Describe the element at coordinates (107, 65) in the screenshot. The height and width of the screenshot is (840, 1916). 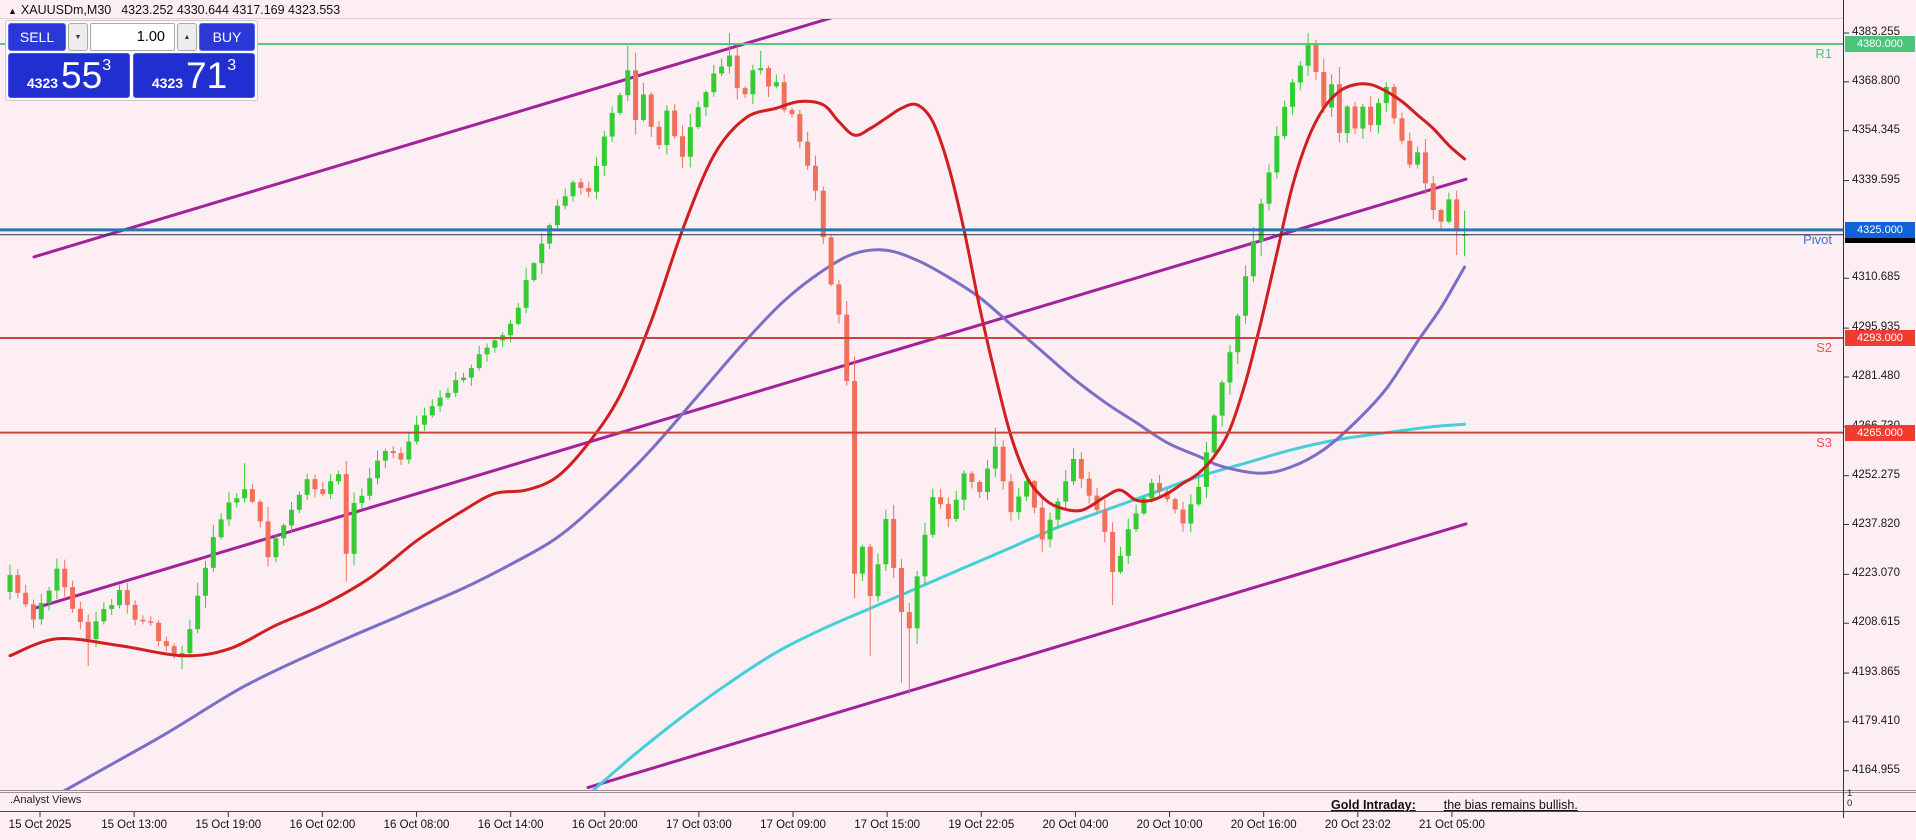
I see `sell-price-sup: 3` at that location.